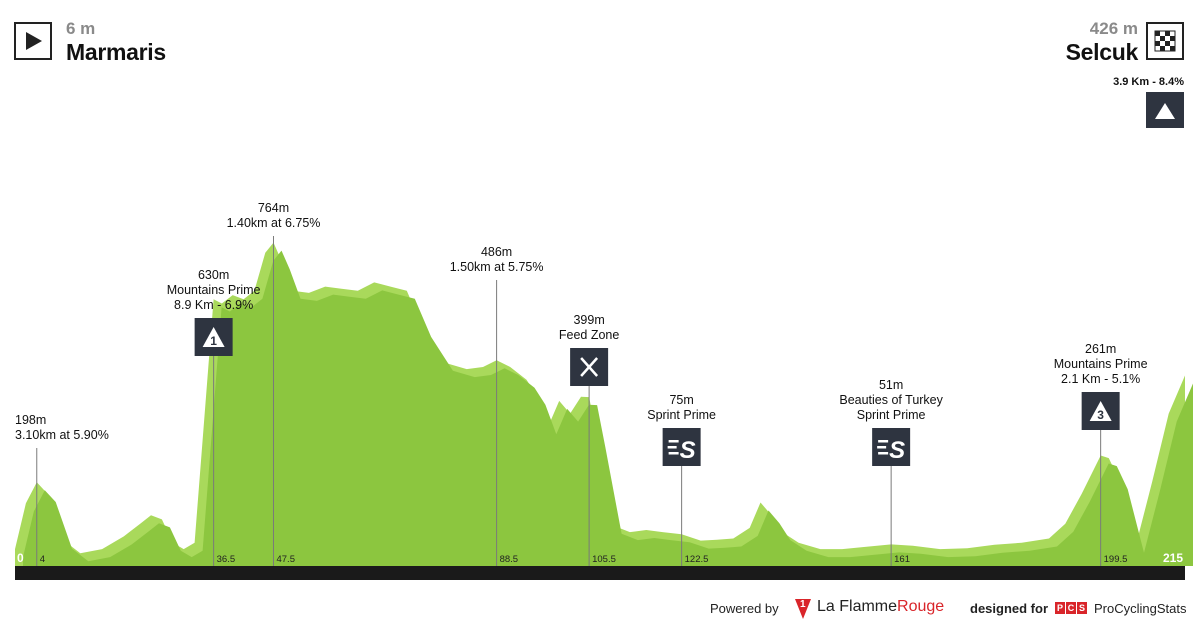 This screenshot has height=625, width=1200. I want to click on km-axis-bar, so click(600, 573).